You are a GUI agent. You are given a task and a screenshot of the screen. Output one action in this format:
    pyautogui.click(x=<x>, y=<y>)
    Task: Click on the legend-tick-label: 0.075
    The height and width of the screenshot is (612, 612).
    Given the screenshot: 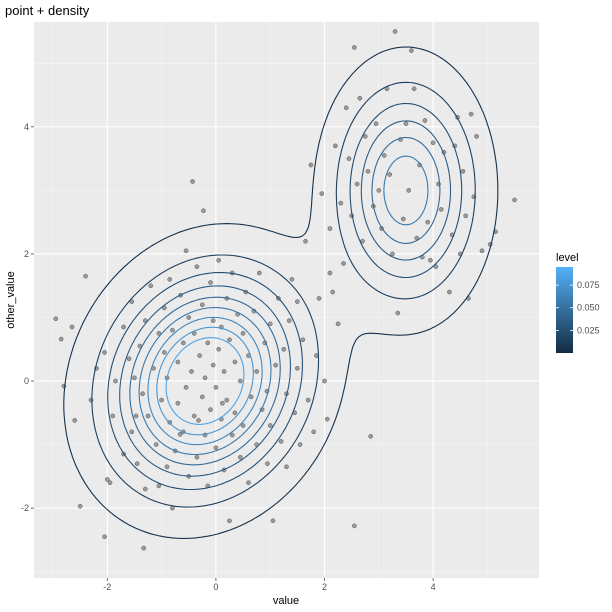 What is the action you would take?
    pyautogui.click(x=588, y=285)
    